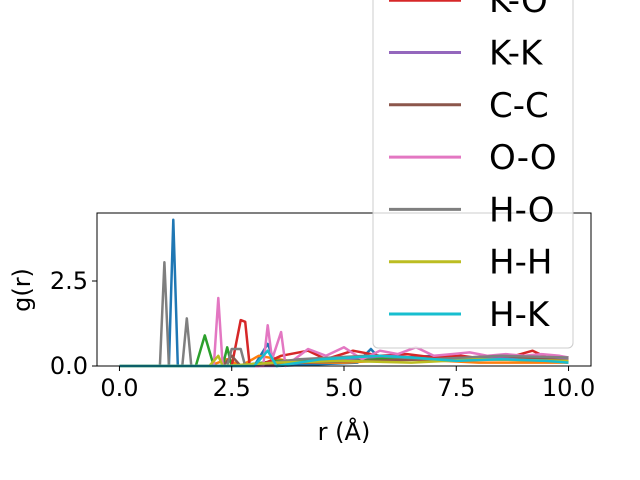 This screenshot has height=480, width=640. What do you see at coordinates (344, 388) in the screenshot?
I see `x-tick-label: 5.0` at bounding box center [344, 388].